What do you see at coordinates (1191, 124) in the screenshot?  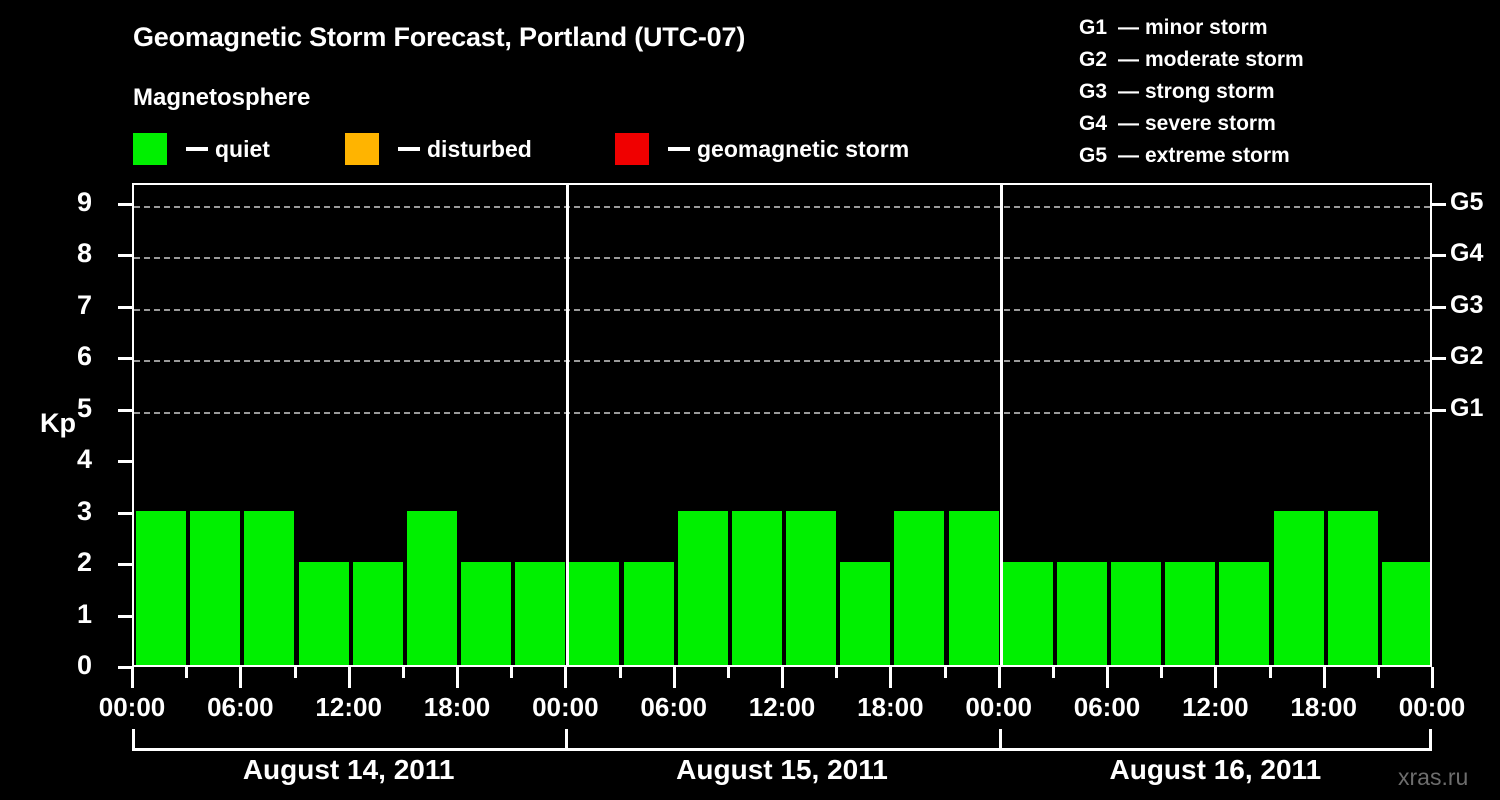 I see `g-legend-row-g4: G4 — severe storm` at bounding box center [1191, 124].